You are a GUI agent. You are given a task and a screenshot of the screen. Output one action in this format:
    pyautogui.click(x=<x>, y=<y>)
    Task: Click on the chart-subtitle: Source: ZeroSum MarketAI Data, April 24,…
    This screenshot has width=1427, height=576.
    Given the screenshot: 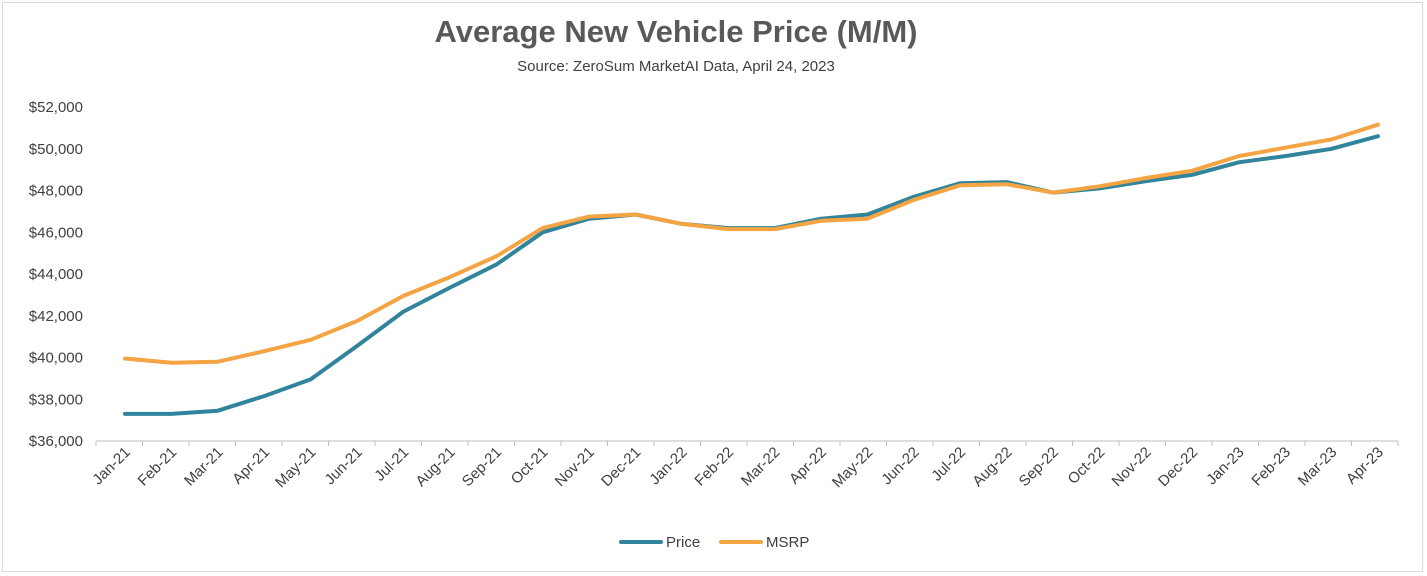 What is the action you would take?
    pyautogui.click(x=676, y=66)
    